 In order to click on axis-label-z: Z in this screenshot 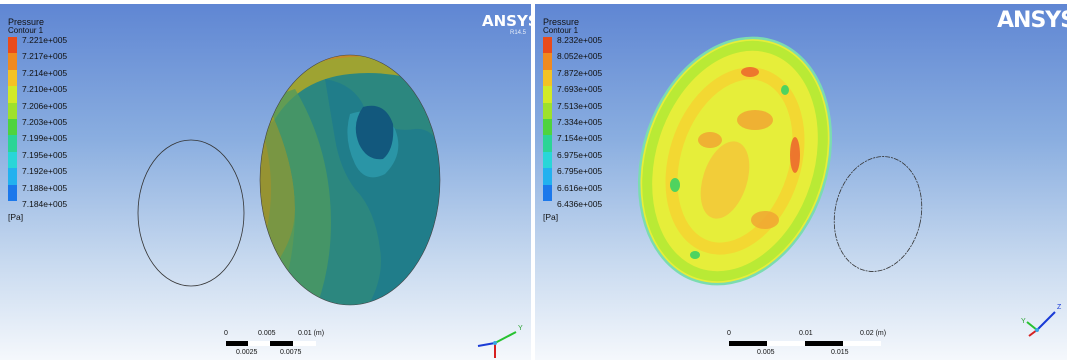, I will do `click(1059, 307)`.